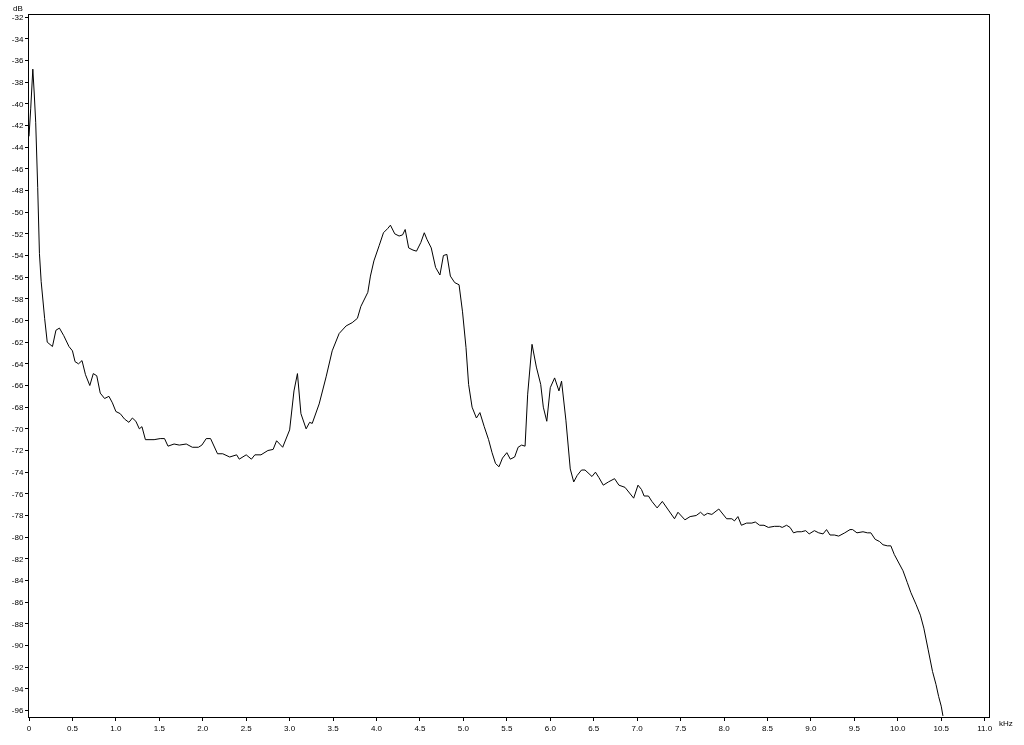  I want to click on y-tick-label: -82, so click(17, 559).